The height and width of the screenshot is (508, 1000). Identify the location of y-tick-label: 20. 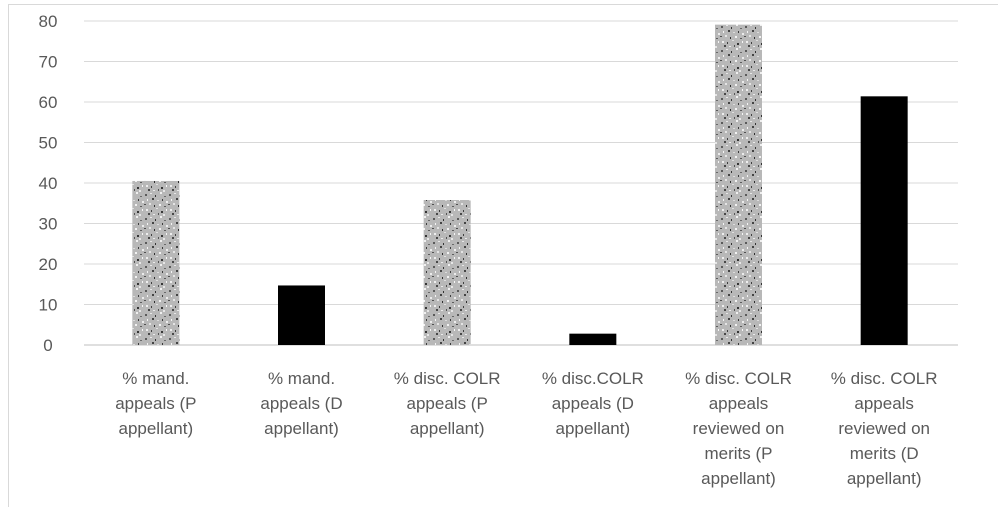
(48, 264).